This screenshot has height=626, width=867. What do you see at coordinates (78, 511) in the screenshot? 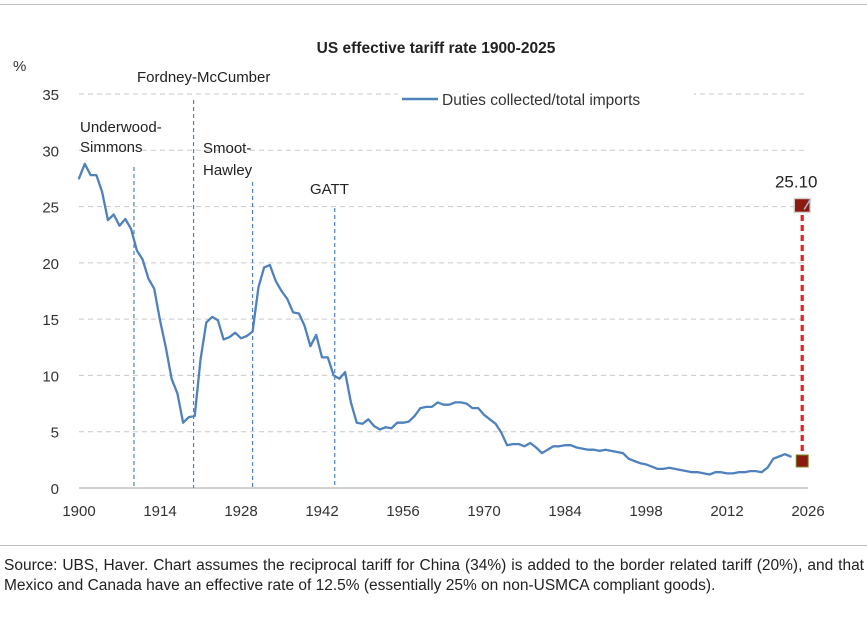
I see `x-tick-label: 1900` at bounding box center [78, 511].